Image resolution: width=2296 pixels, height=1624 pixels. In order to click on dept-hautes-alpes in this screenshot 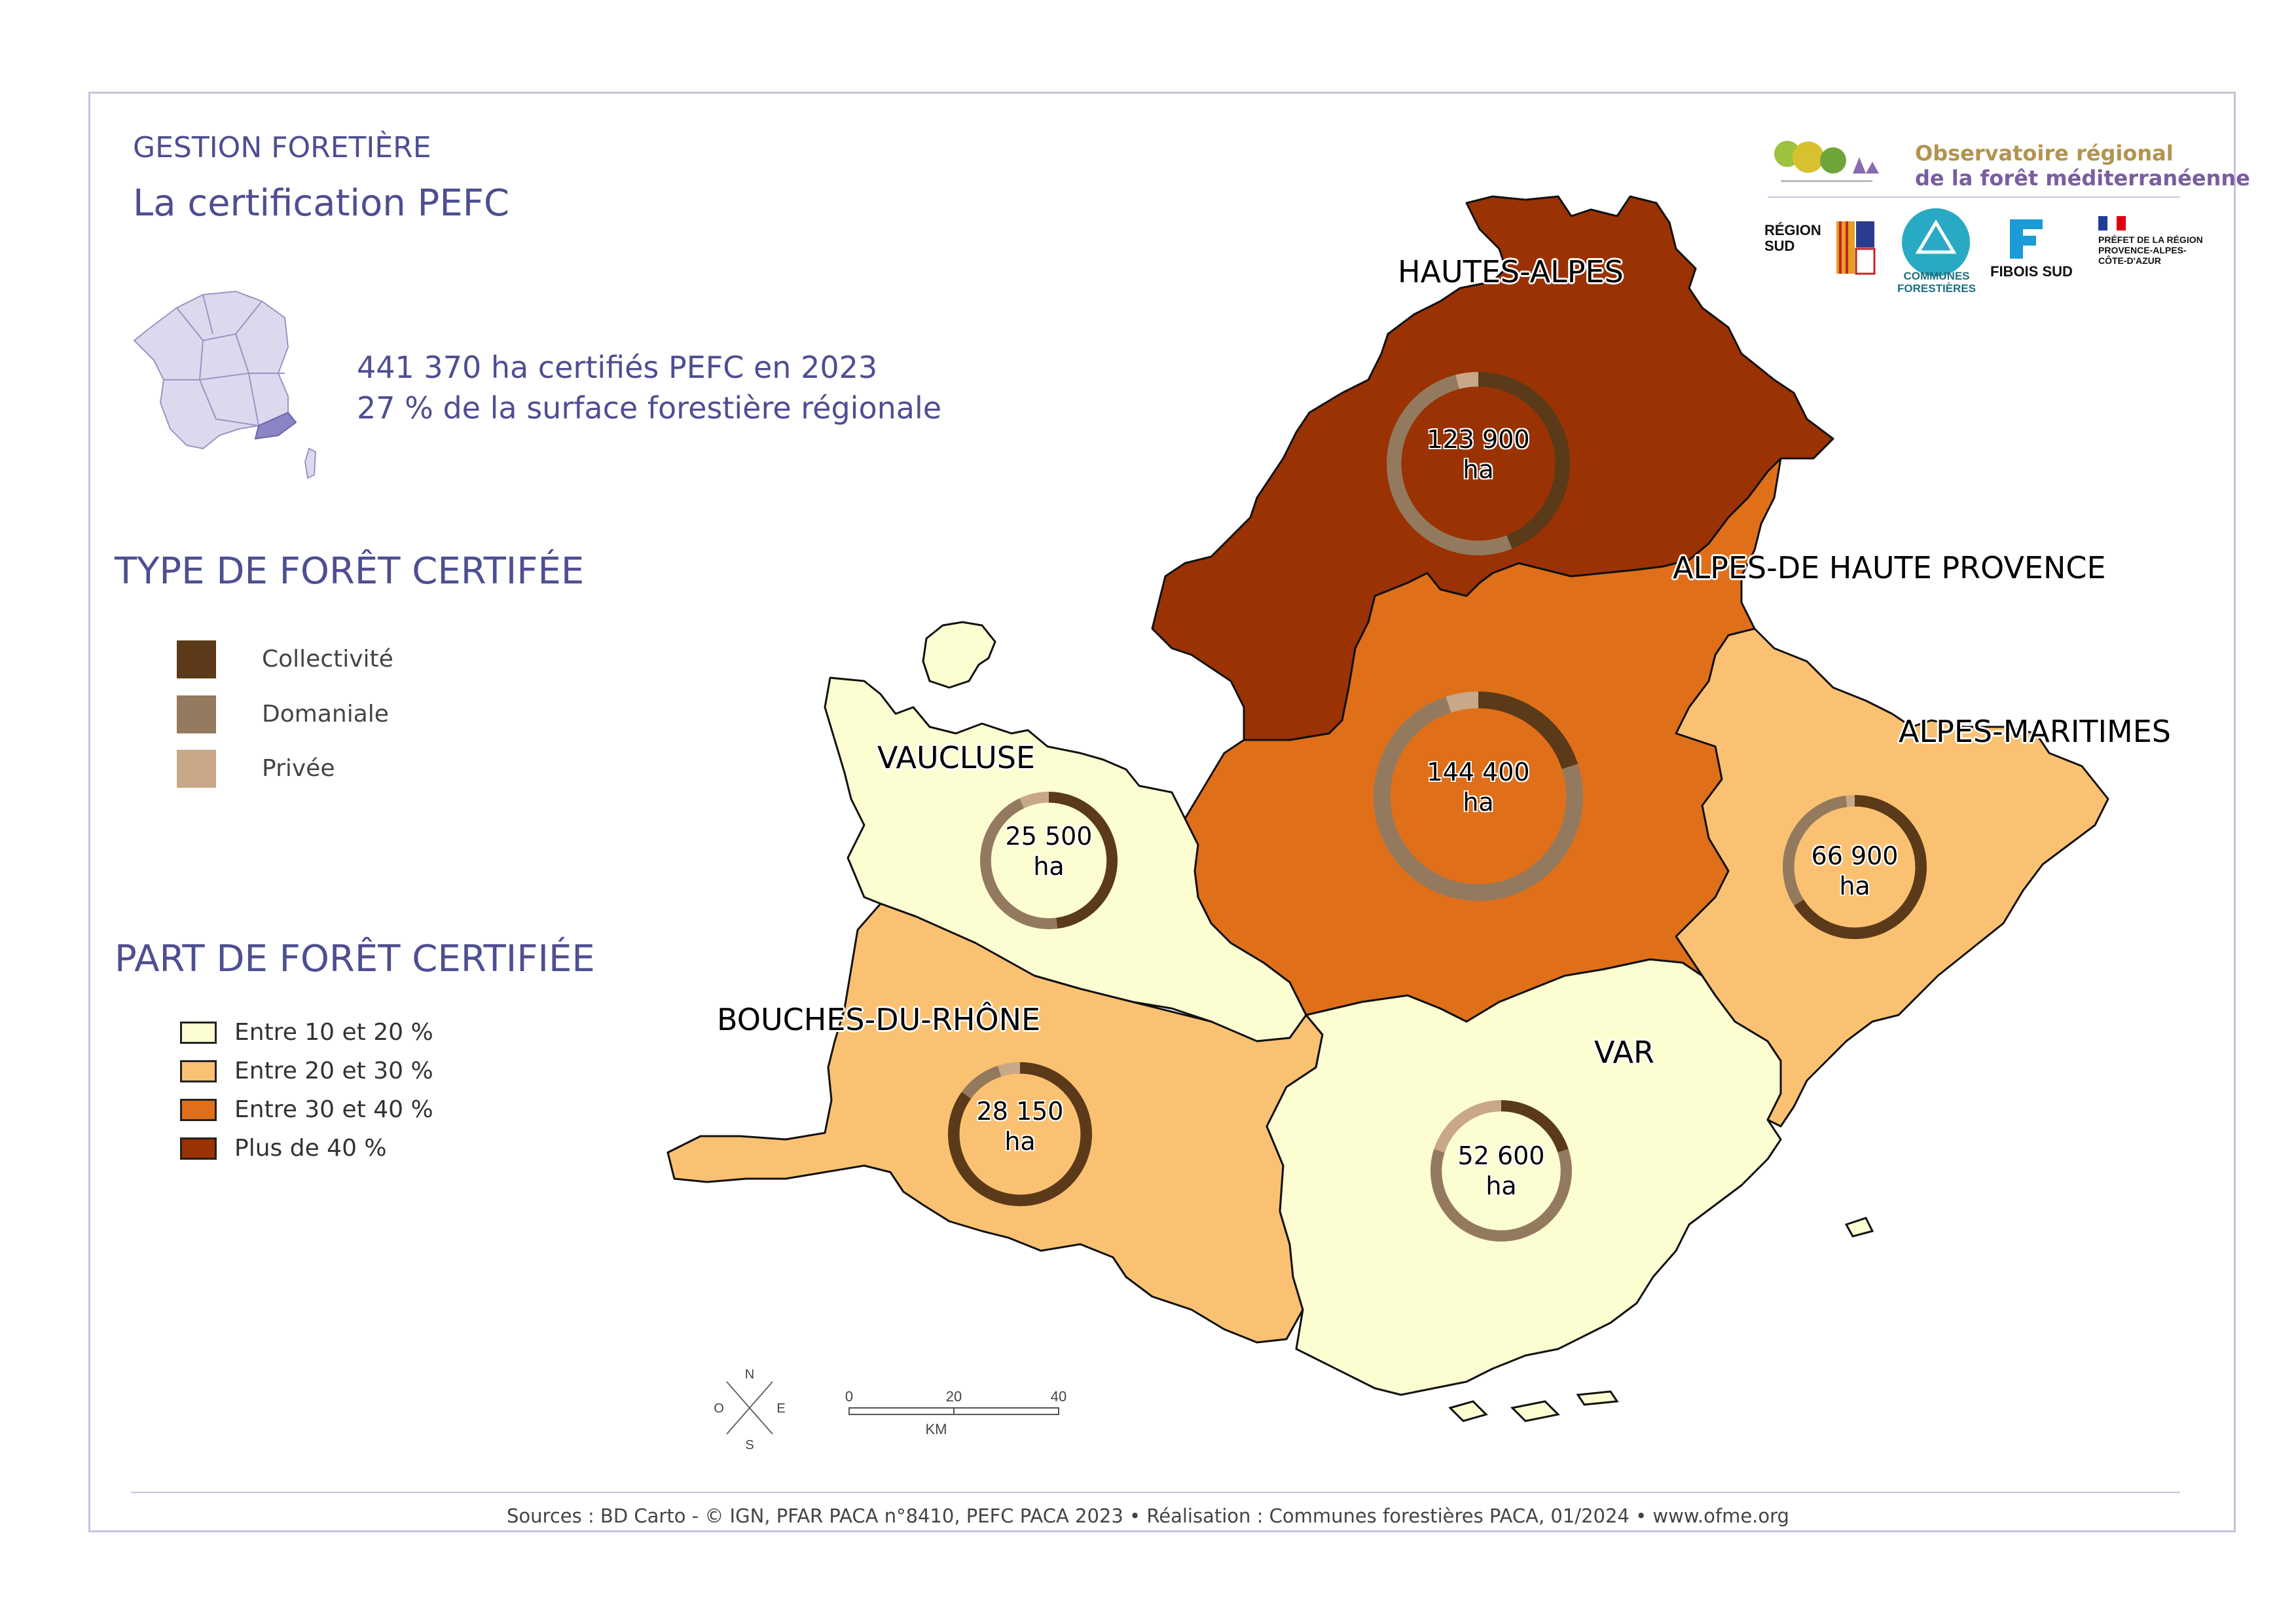, I will do `click(1492, 468)`.